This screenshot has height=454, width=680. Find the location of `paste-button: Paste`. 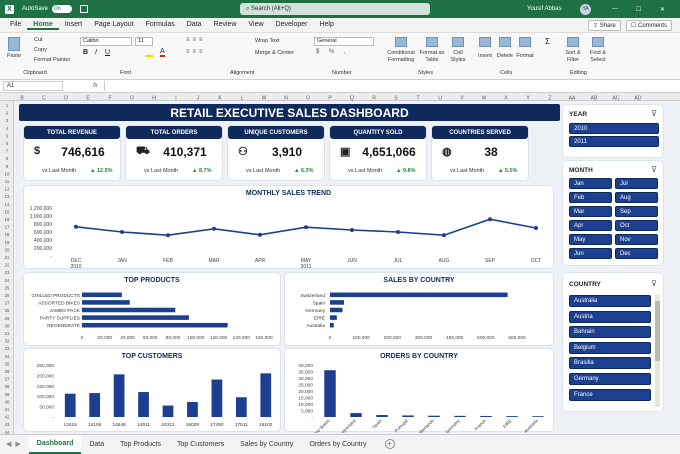

paste-button: Paste is located at coordinates (14, 56).